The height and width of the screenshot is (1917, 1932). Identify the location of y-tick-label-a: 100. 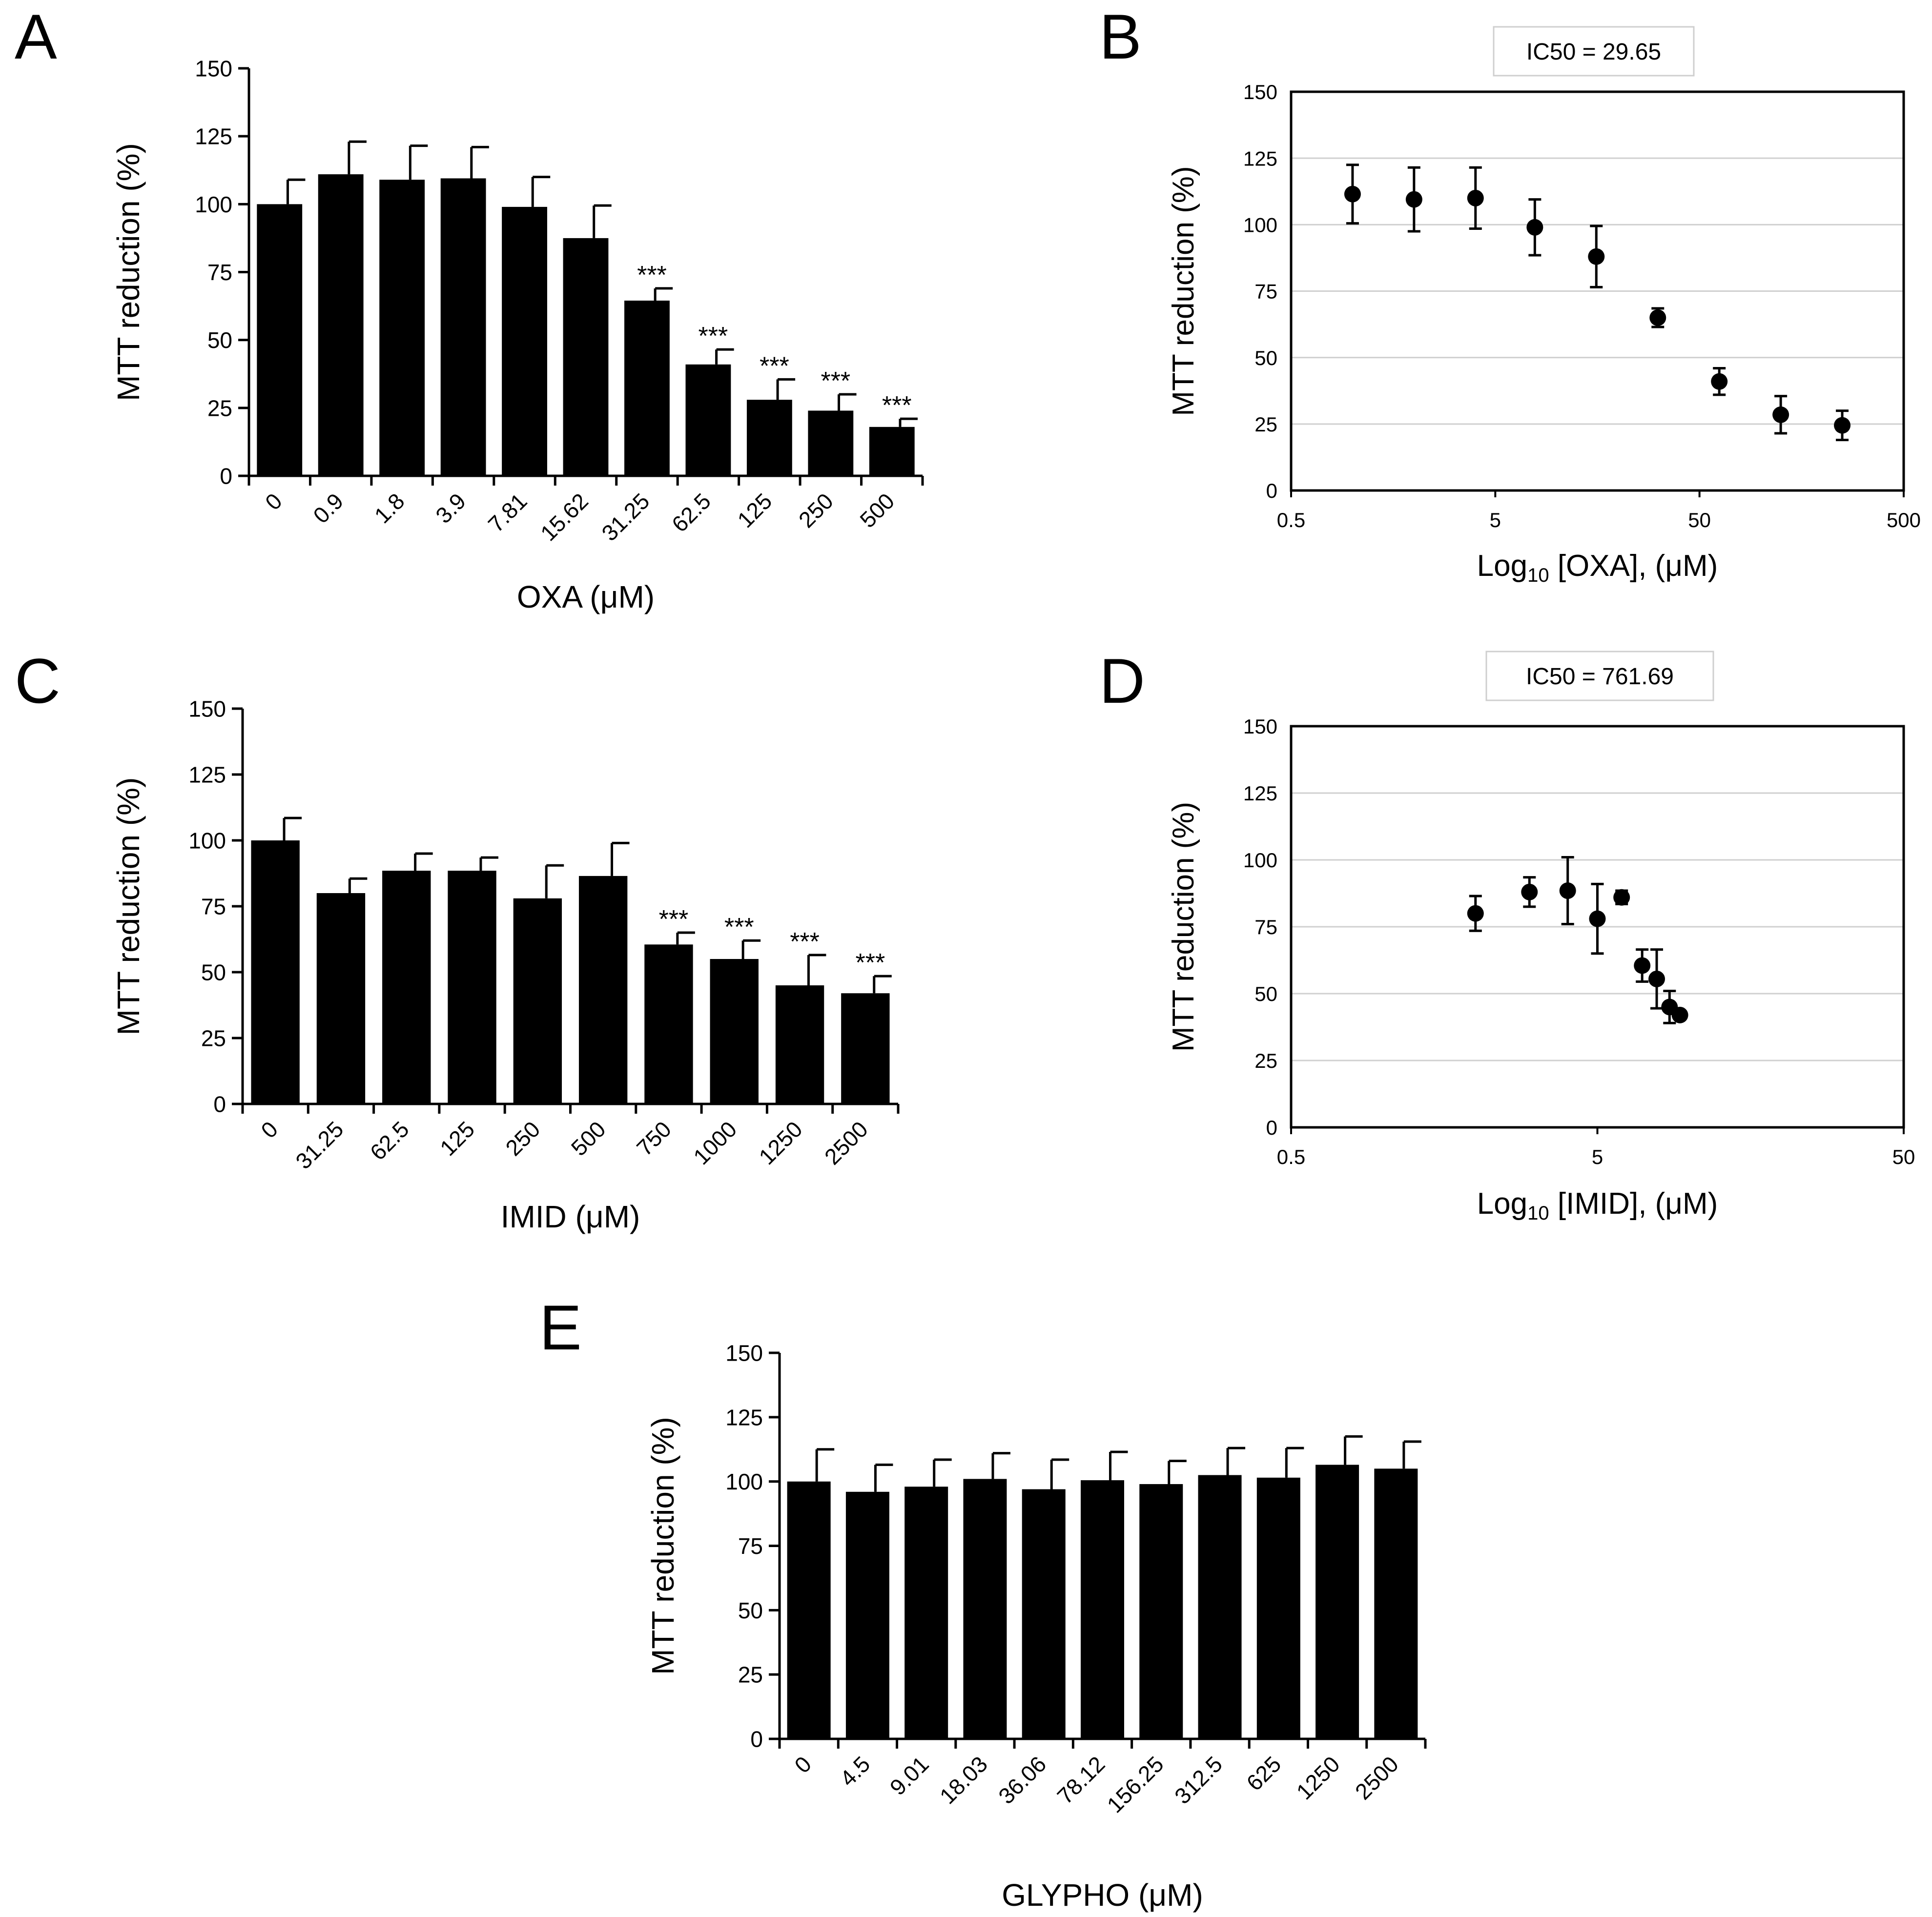
(213, 204).